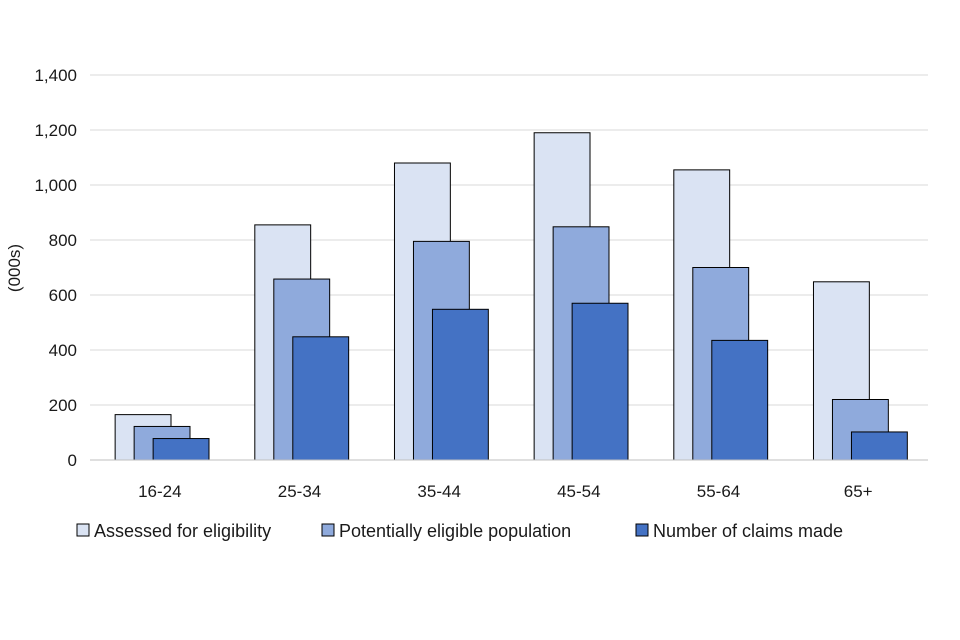 The width and height of the screenshot is (960, 640). What do you see at coordinates (63, 240) in the screenshot?
I see `y-tick-label: 800` at bounding box center [63, 240].